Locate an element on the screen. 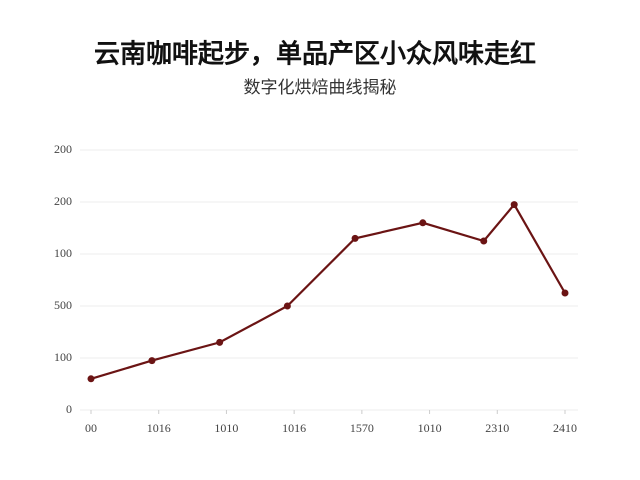 The height and width of the screenshot is (480, 640). y-tick-label: 500 is located at coordinates (63, 305).